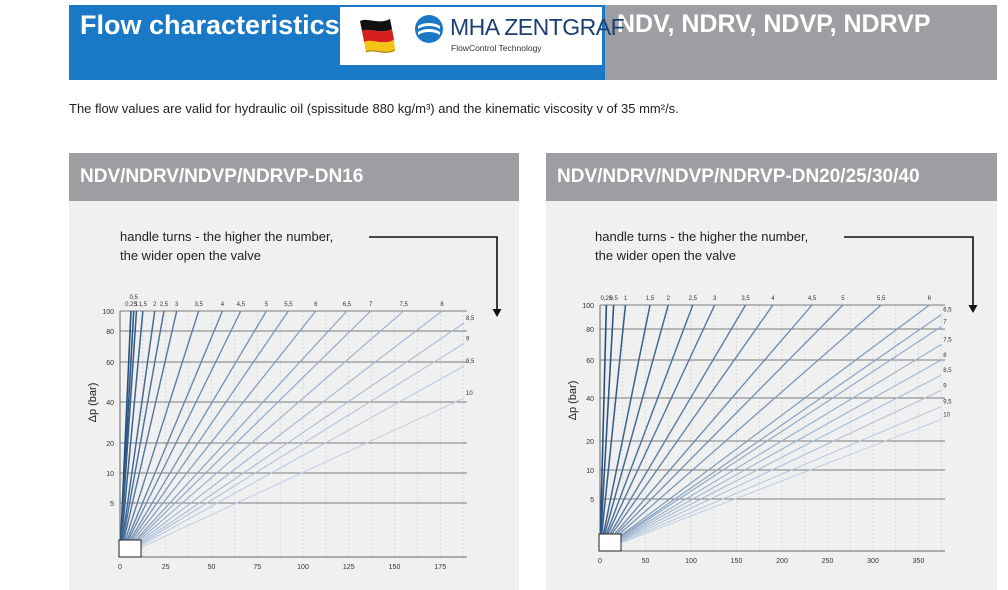 This screenshot has width=1008, height=590. What do you see at coordinates (110, 363) in the screenshot?
I see `y-tick-label: 60` at bounding box center [110, 363].